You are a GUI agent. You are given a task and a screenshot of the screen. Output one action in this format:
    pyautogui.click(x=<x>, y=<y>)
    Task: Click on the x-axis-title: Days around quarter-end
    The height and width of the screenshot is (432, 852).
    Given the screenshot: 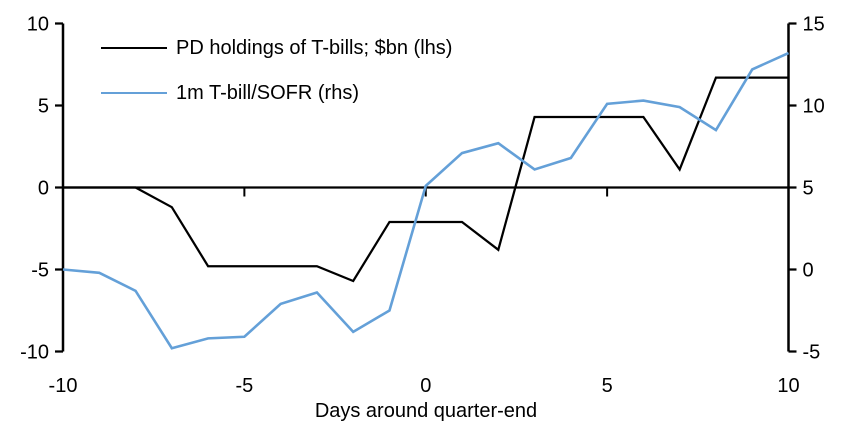 What is the action you would take?
    pyautogui.click(x=426, y=411)
    